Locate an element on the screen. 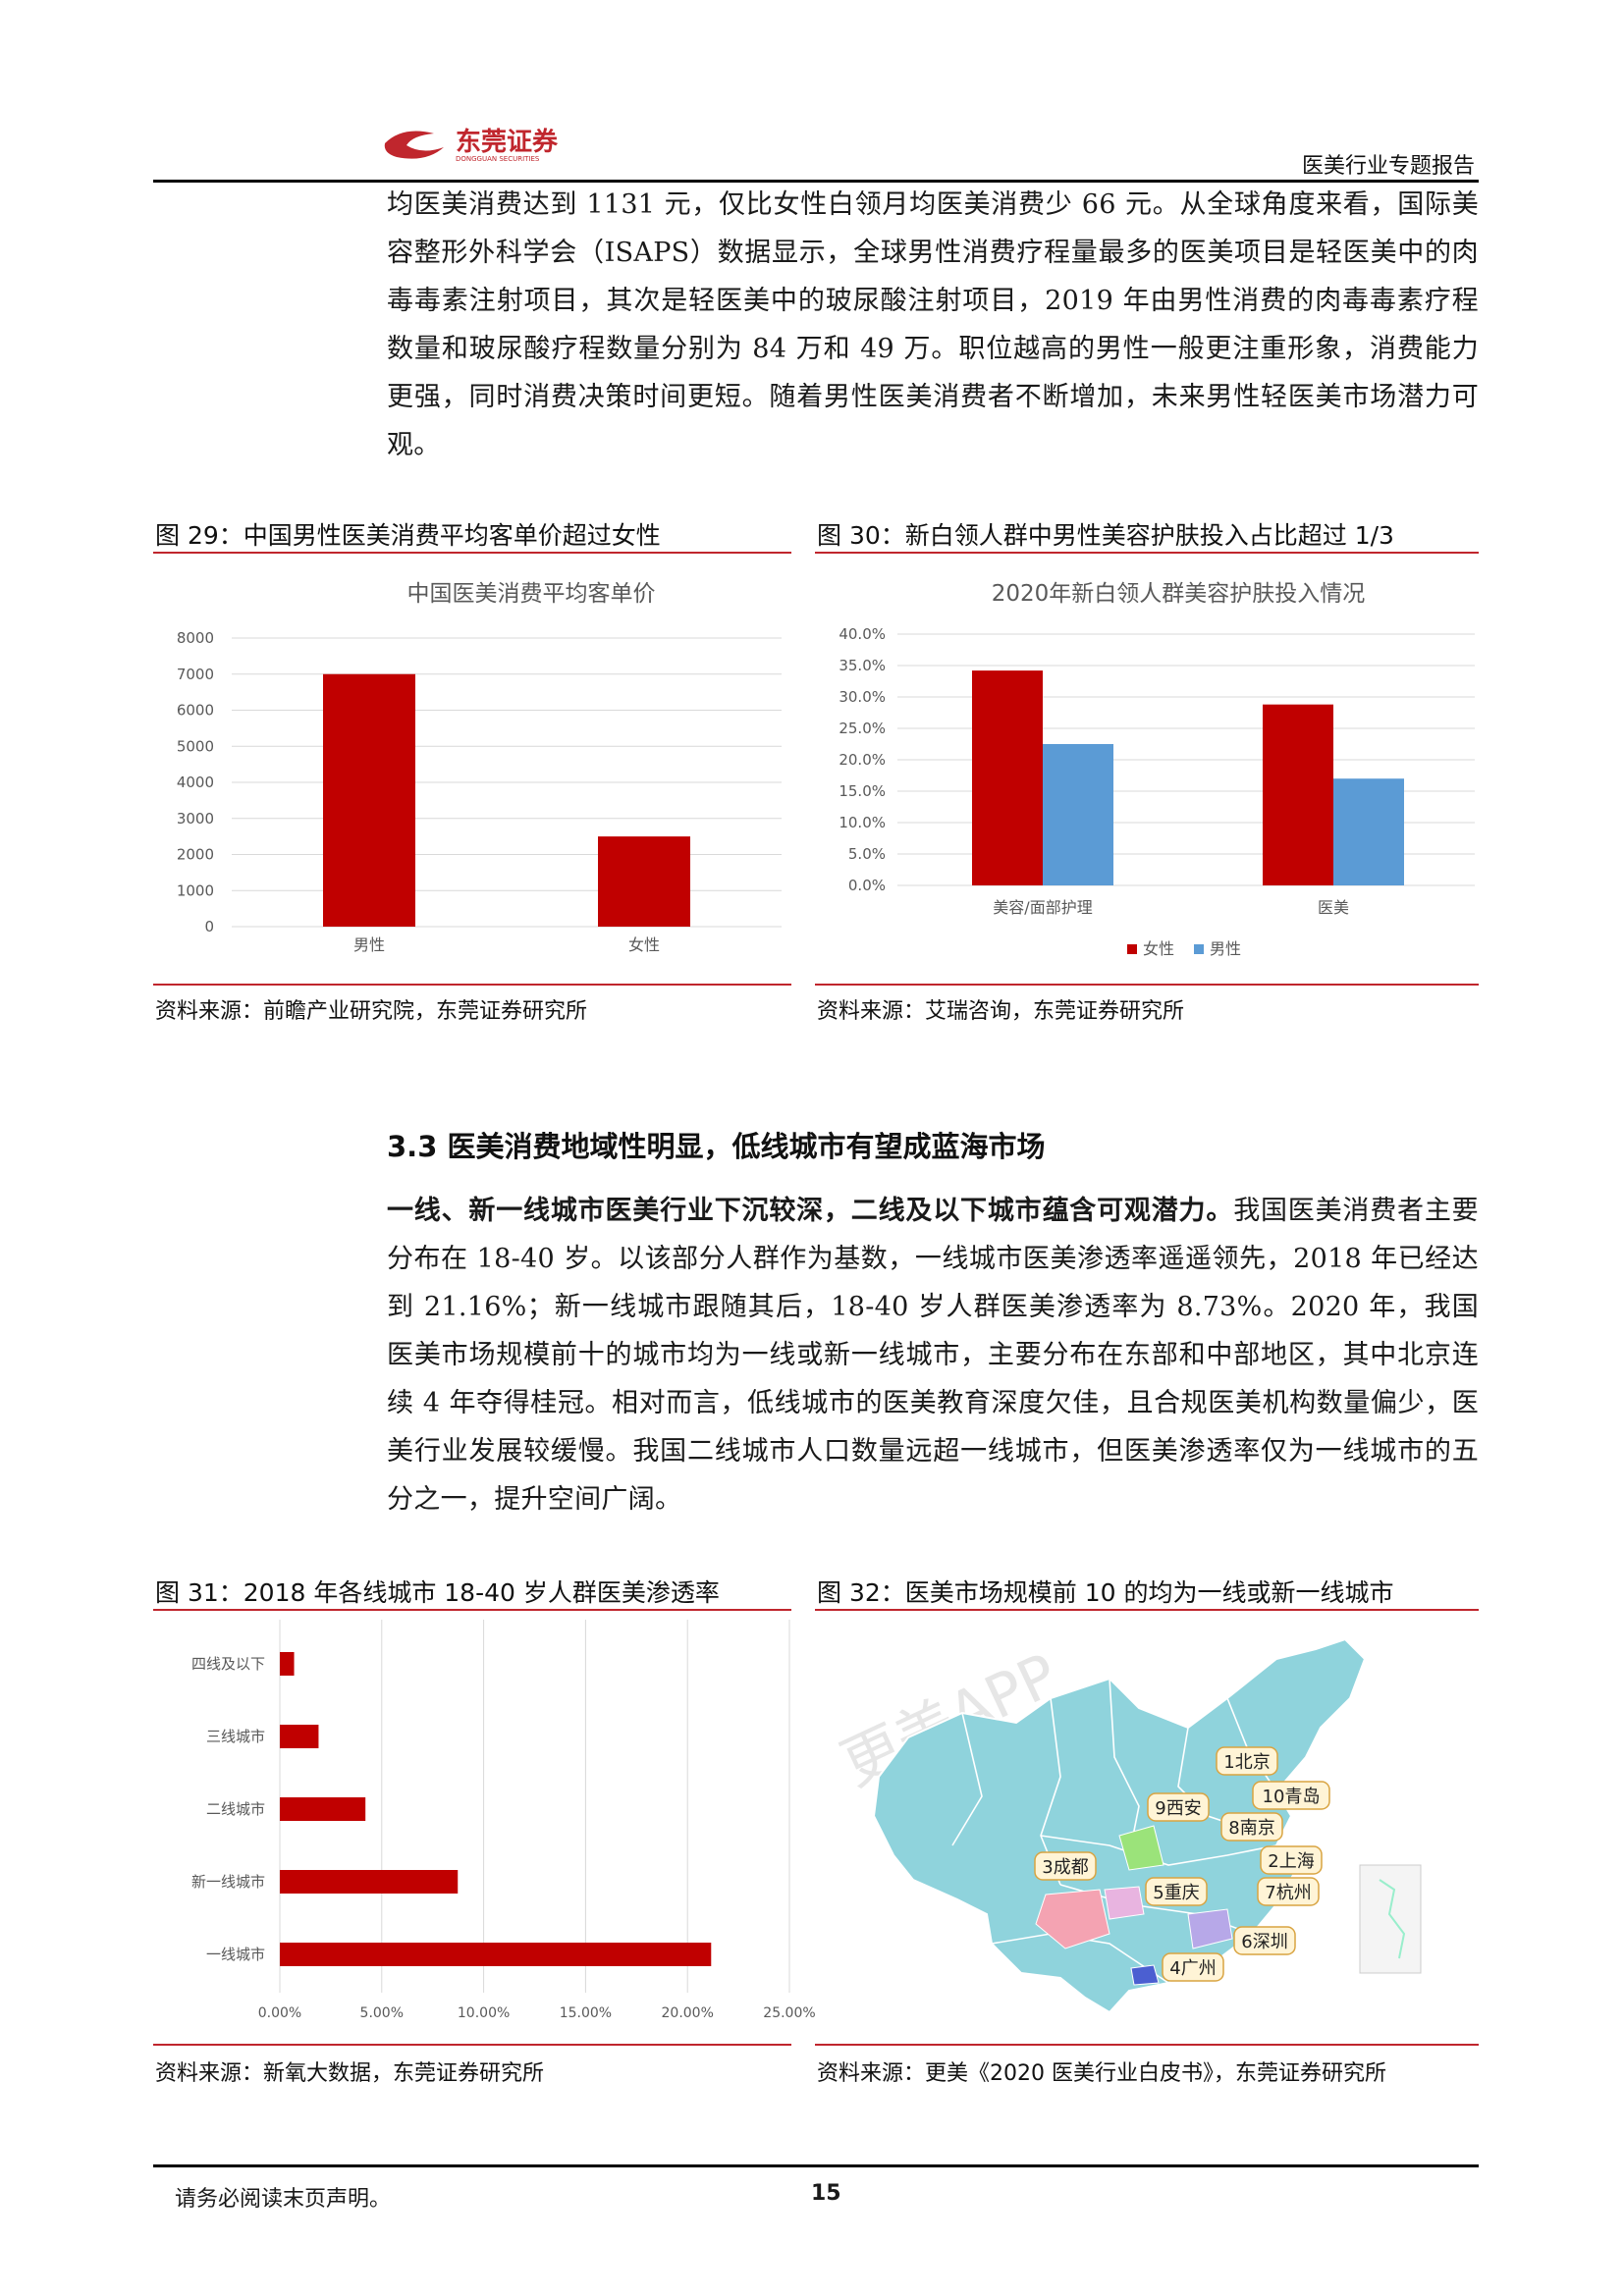  region-hainan is located at coordinates (1145, 1975).